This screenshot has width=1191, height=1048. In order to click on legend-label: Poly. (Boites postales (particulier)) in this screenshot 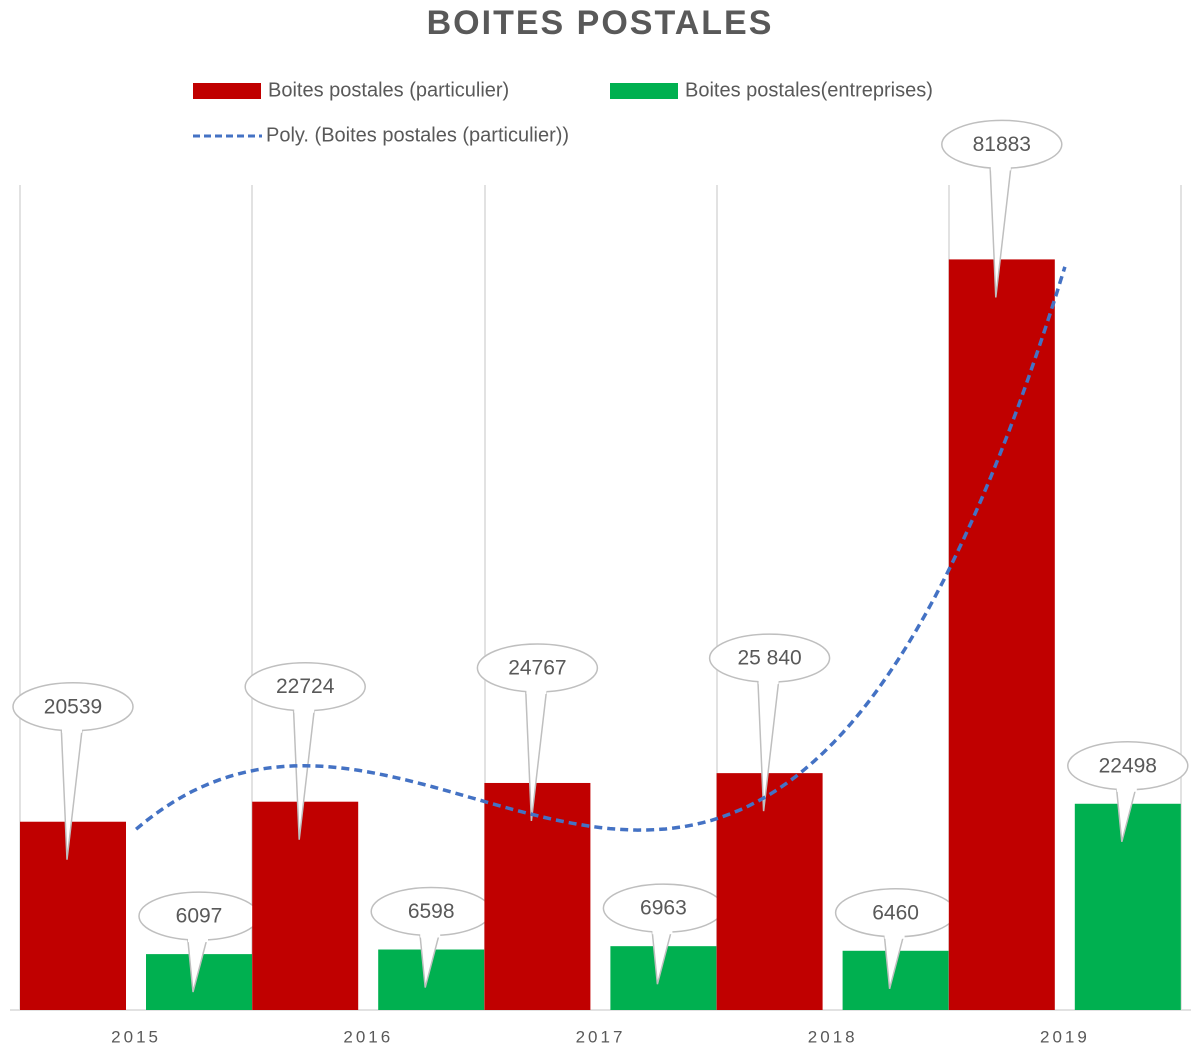, I will do `click(417, 135)`.